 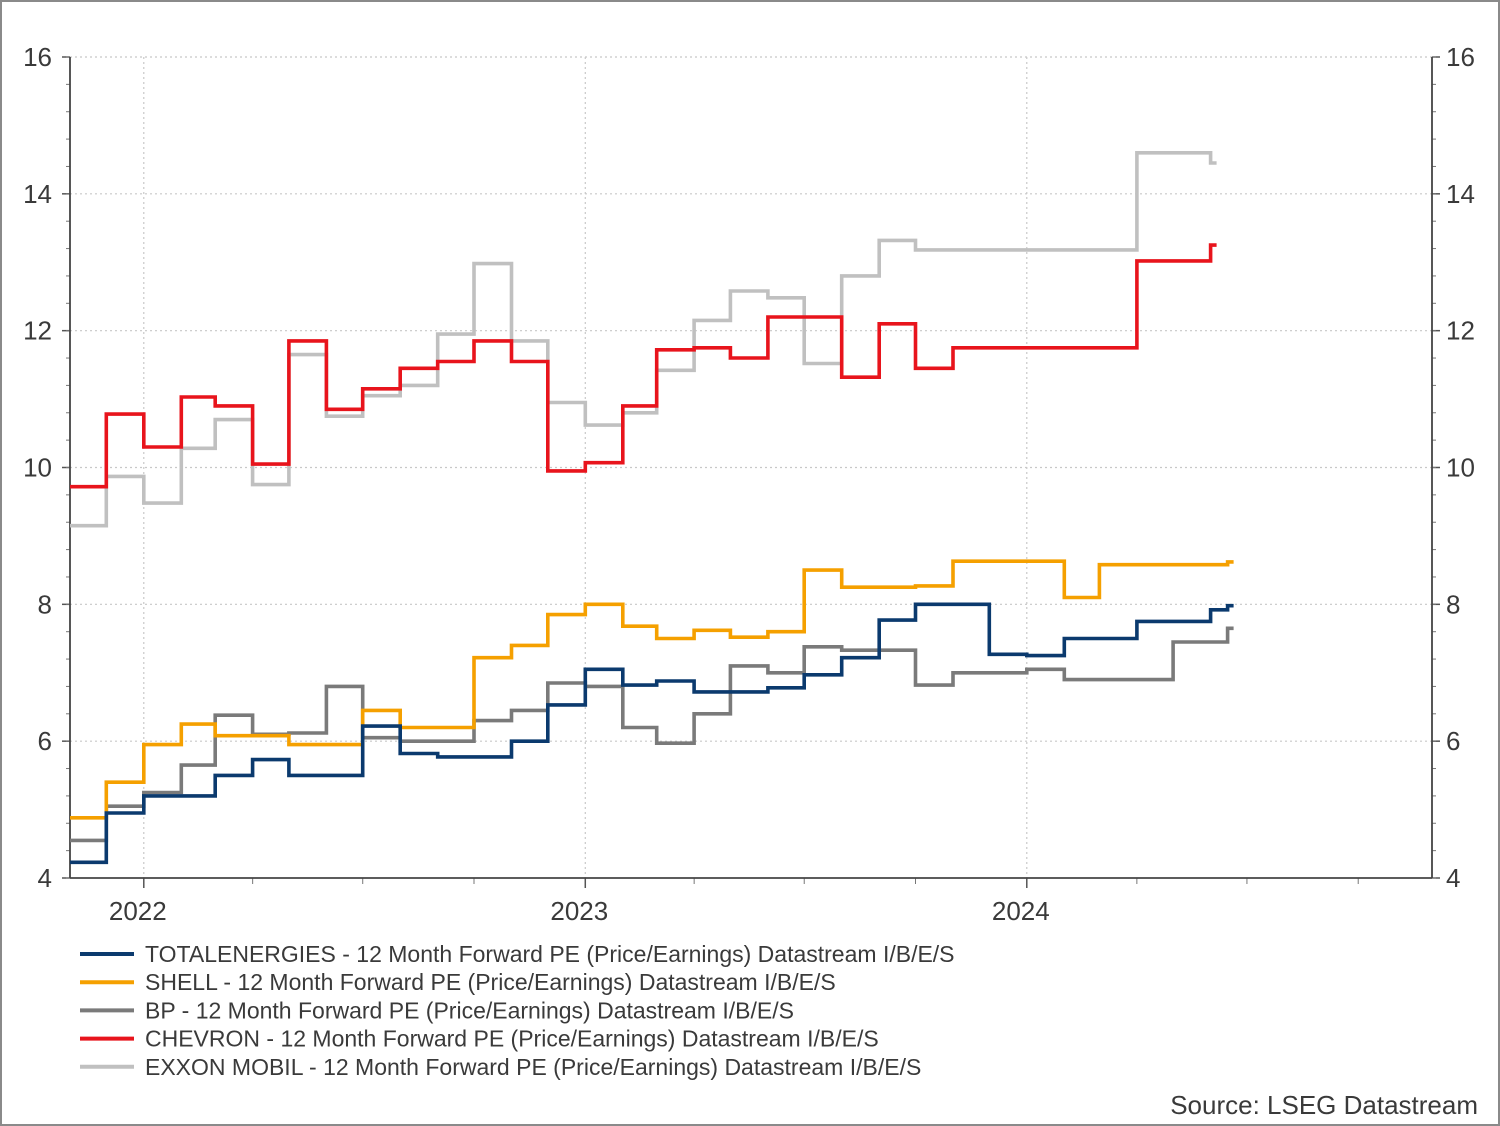 I want to click on y-tick-label-right: 6, so click(x=1453, y=741).